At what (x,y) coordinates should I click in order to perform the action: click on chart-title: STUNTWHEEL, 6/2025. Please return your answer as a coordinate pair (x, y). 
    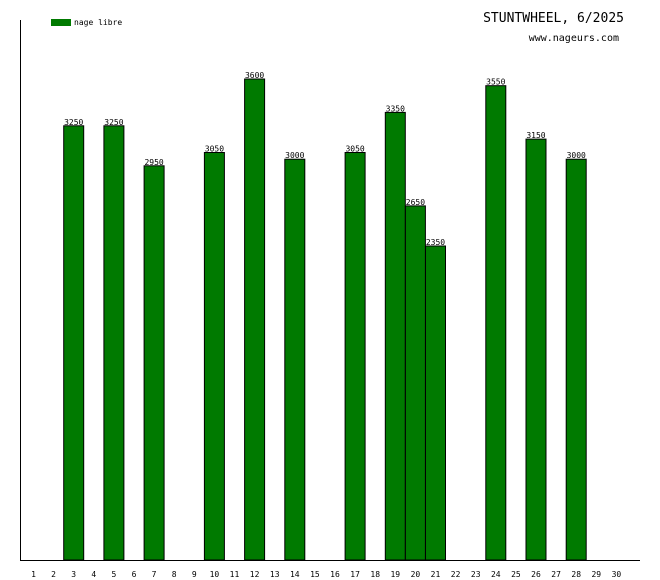
    Looking at the image, I should click on (553, 18).